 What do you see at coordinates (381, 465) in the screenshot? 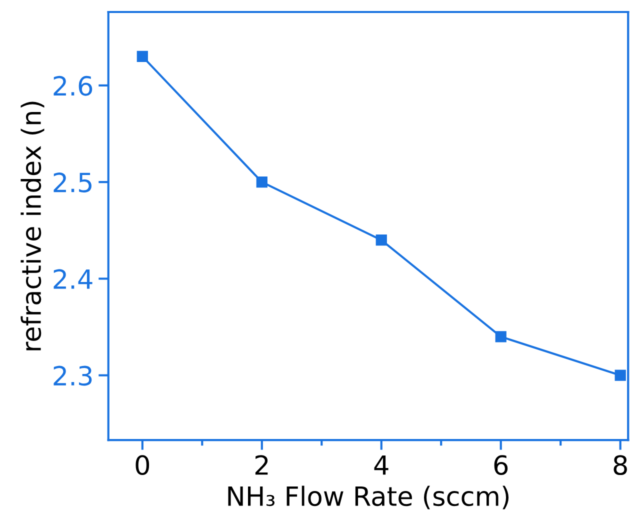
I see `x-tick-label: 4` at bounding box center [381, 465].